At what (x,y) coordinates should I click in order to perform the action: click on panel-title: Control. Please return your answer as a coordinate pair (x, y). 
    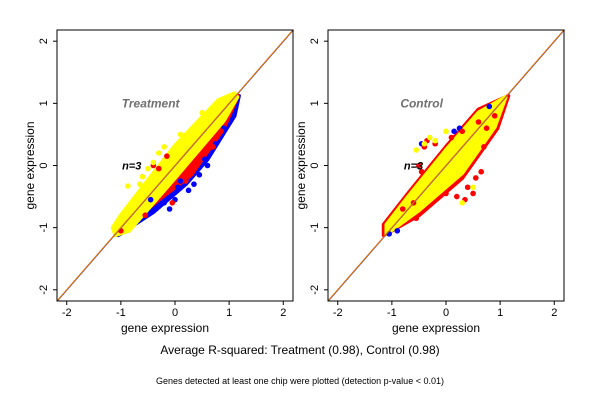
    Looking at the image, I should click on (421, 103).